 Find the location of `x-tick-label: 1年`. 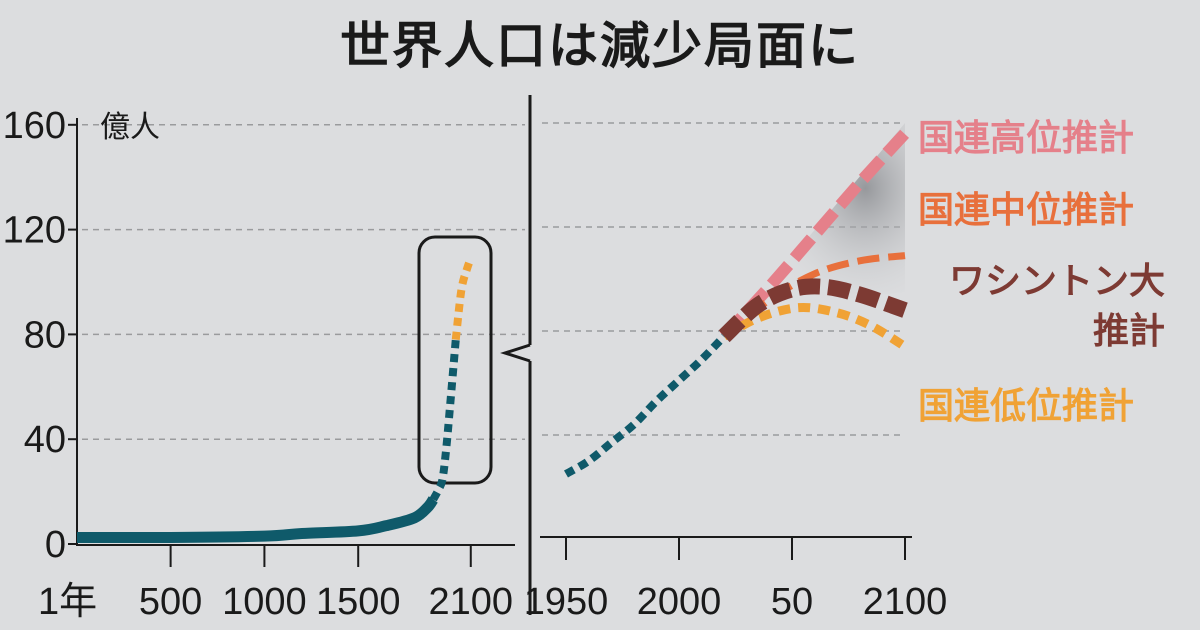

x-tick-label: 1年 is located at coordinates (67, 602).